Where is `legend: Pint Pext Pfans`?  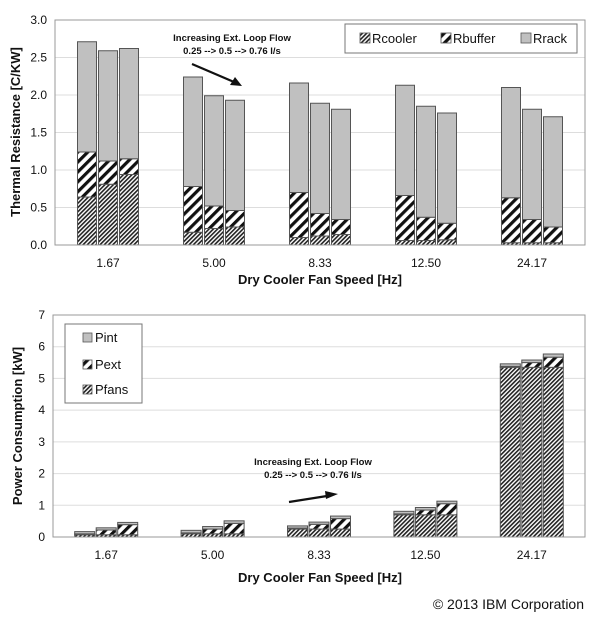
legend: Pint Pext Pfans is located at coordinates (103, 363).